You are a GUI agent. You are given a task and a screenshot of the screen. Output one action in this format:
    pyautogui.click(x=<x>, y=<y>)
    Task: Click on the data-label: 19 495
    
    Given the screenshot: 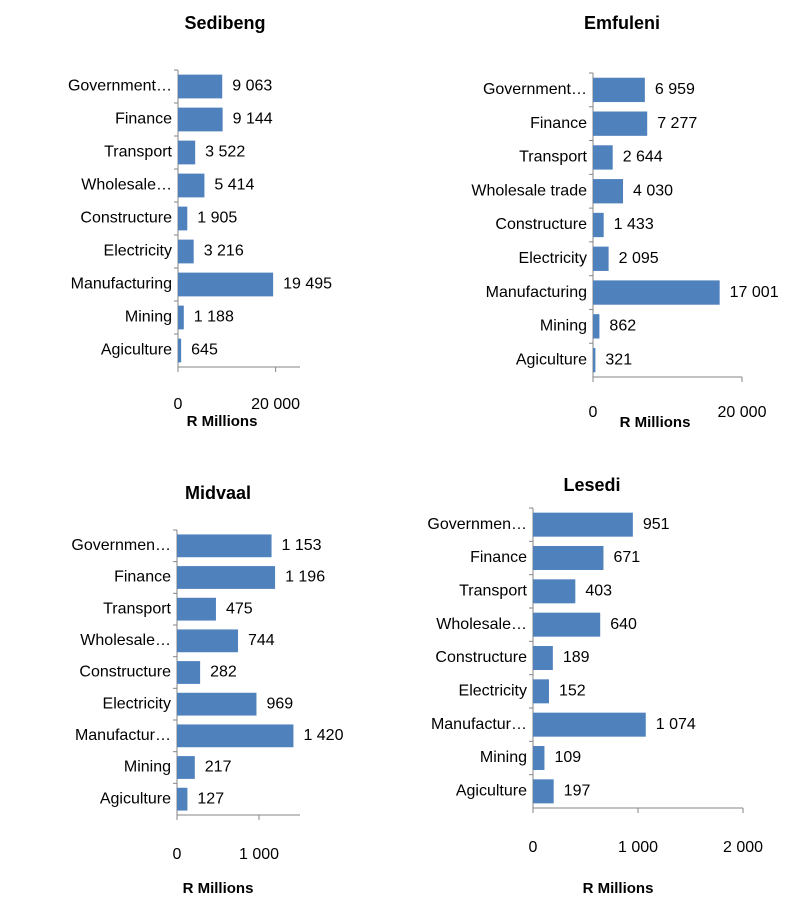 What is the action you would take?
    pyautogui.click(x=307, y=284)
    